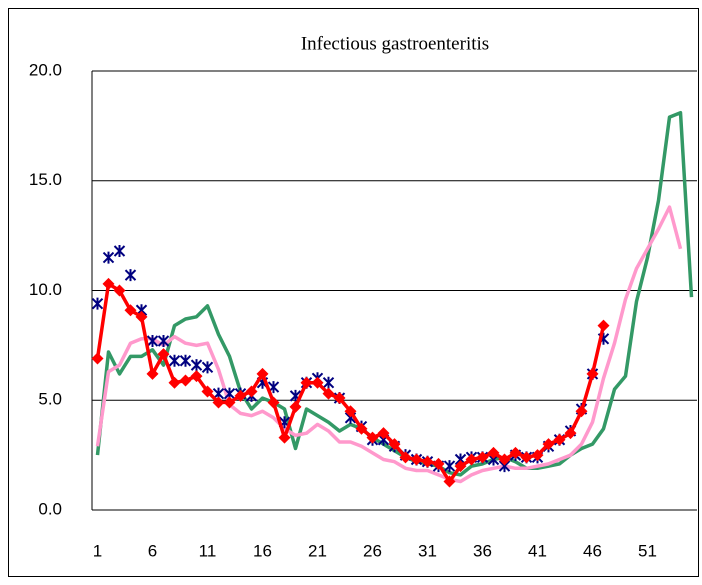 This screenshot has width=702, height=585. I want to click on x-tick-label: 31, so click(427, 550).